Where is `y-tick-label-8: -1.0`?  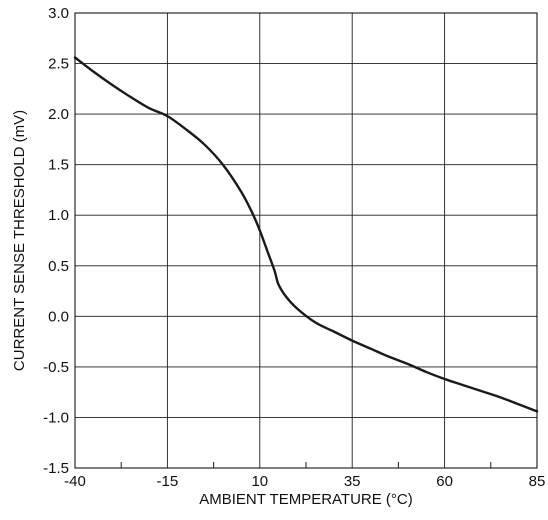 y-tick-label-8: -1.0 is located at coordinates (56, 417).